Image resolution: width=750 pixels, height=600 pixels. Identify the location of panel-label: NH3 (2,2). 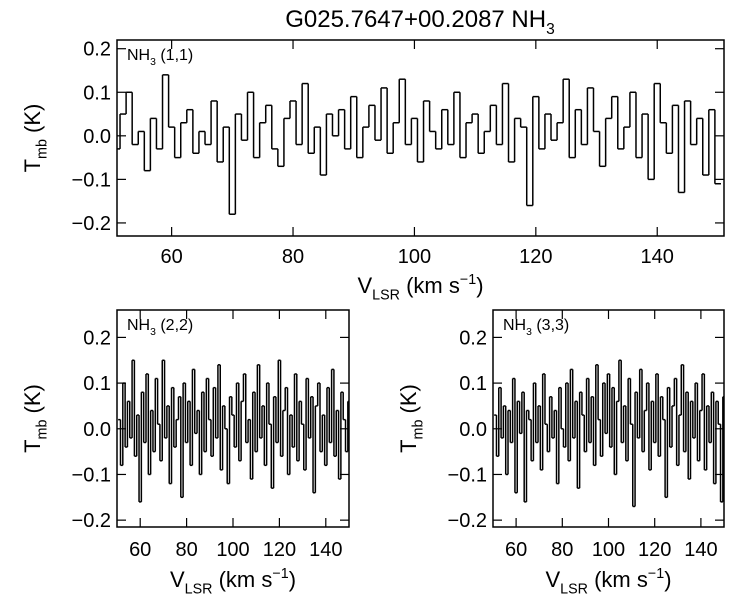
(160, 327).